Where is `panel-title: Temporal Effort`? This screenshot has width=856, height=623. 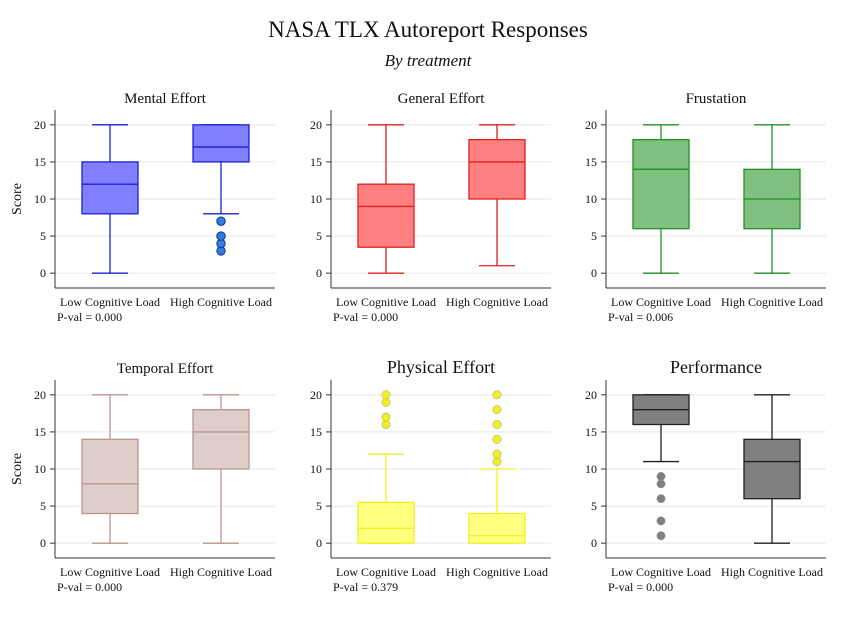
panel-title: Temporal Effort is located at coordinates (165, 369).